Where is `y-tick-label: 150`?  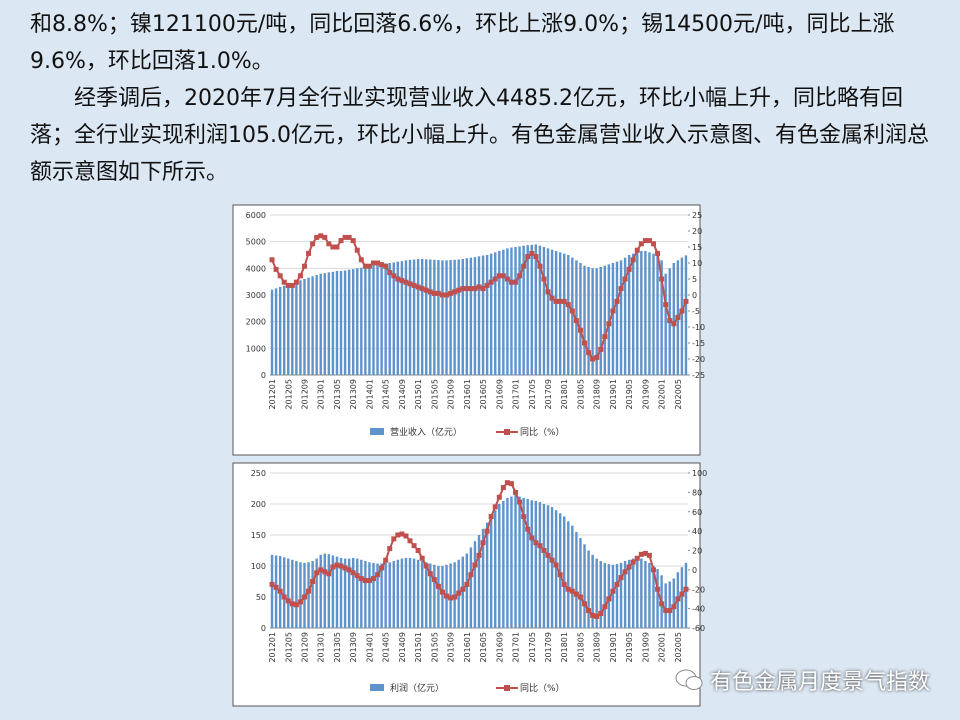
y-tick-label: 150 is located at coordinates (258, 535).